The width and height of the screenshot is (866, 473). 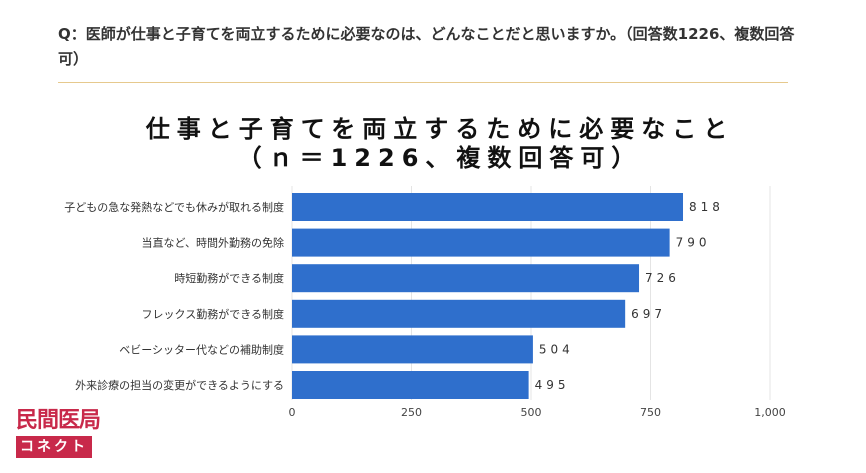 I want to click on chart-title-block: 仕事と子育てを両立するために必要なこと （ｎ＝1226、複数回答可）, so click(x=440, y=144).